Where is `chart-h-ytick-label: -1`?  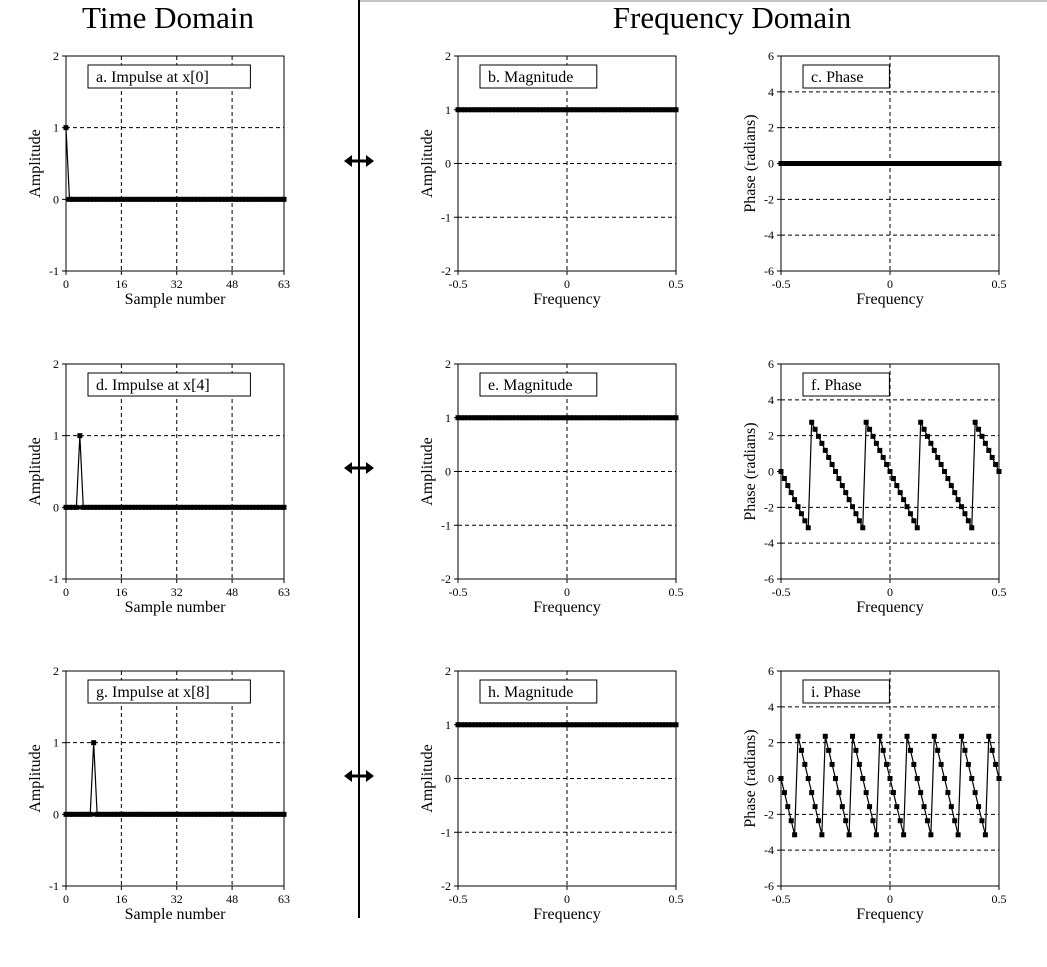
chart-h-ytick-label: -1 is located at coordinates (446, 832).